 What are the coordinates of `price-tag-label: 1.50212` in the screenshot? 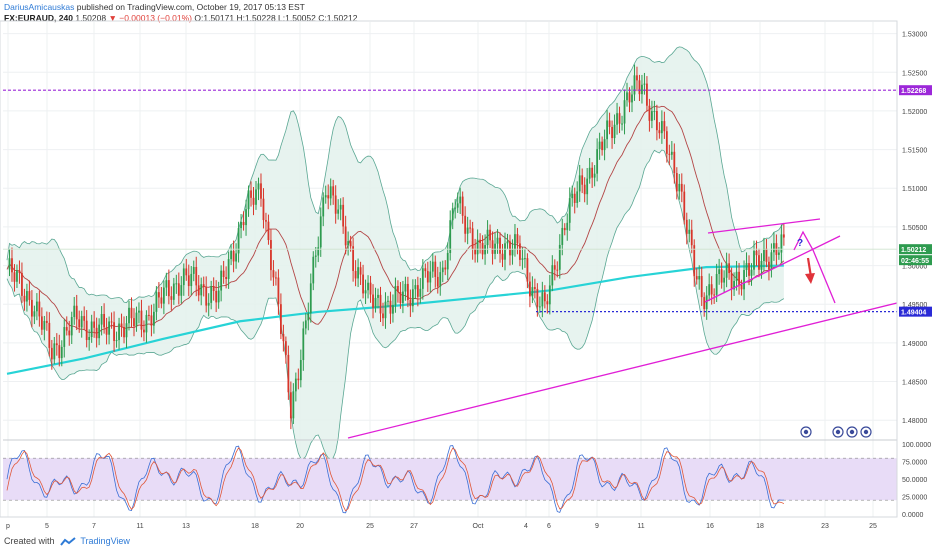 It's located at (913, 250).